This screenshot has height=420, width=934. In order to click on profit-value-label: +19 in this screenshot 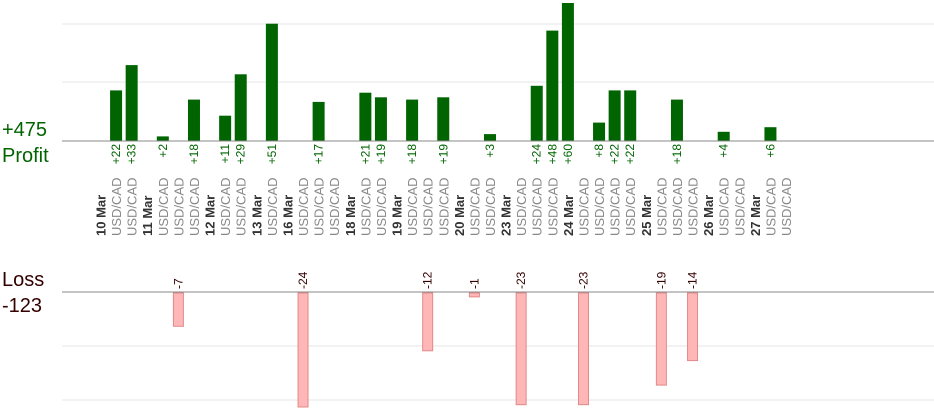, I will do `click(443, 154)`.